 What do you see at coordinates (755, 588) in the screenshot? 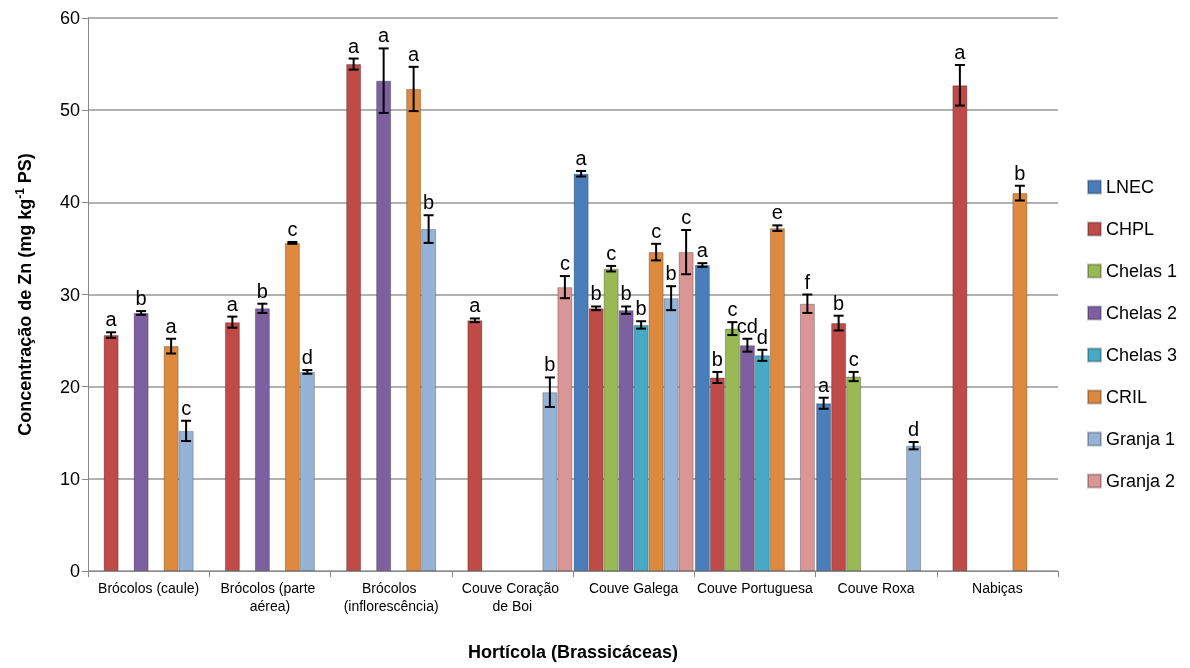
I see `x-tick-label: Couve Portuguesa` at bounding box center [755, 588].